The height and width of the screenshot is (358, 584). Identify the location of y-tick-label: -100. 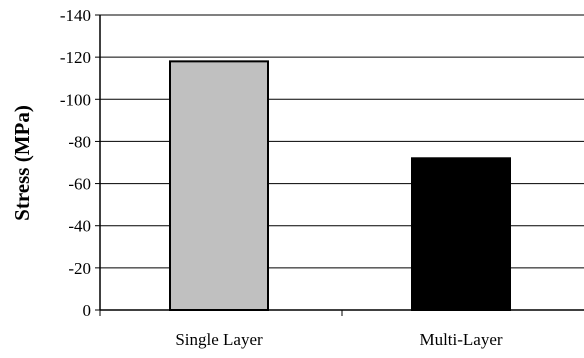
(75, 99).